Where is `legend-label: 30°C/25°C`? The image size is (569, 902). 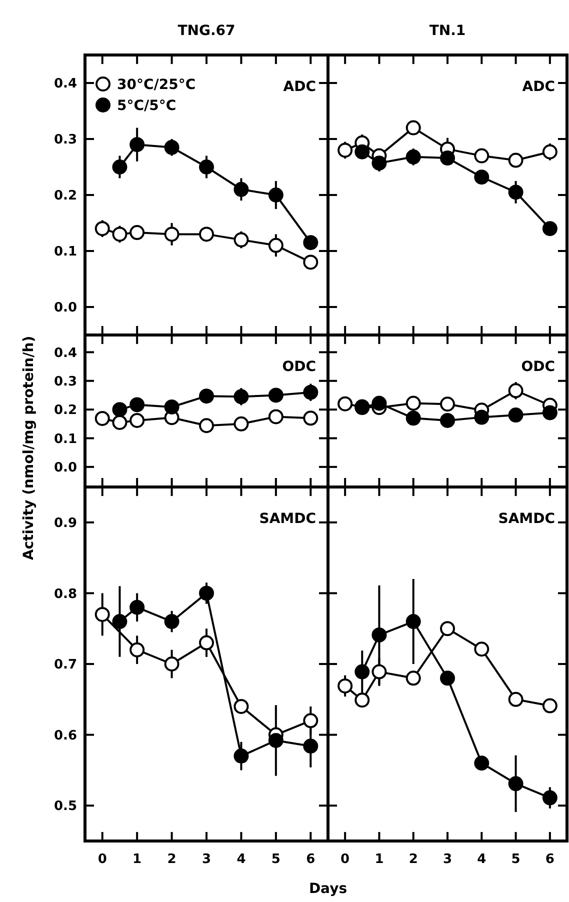
legend-label: 30°C/25°C is located at coordinates (156, 84).